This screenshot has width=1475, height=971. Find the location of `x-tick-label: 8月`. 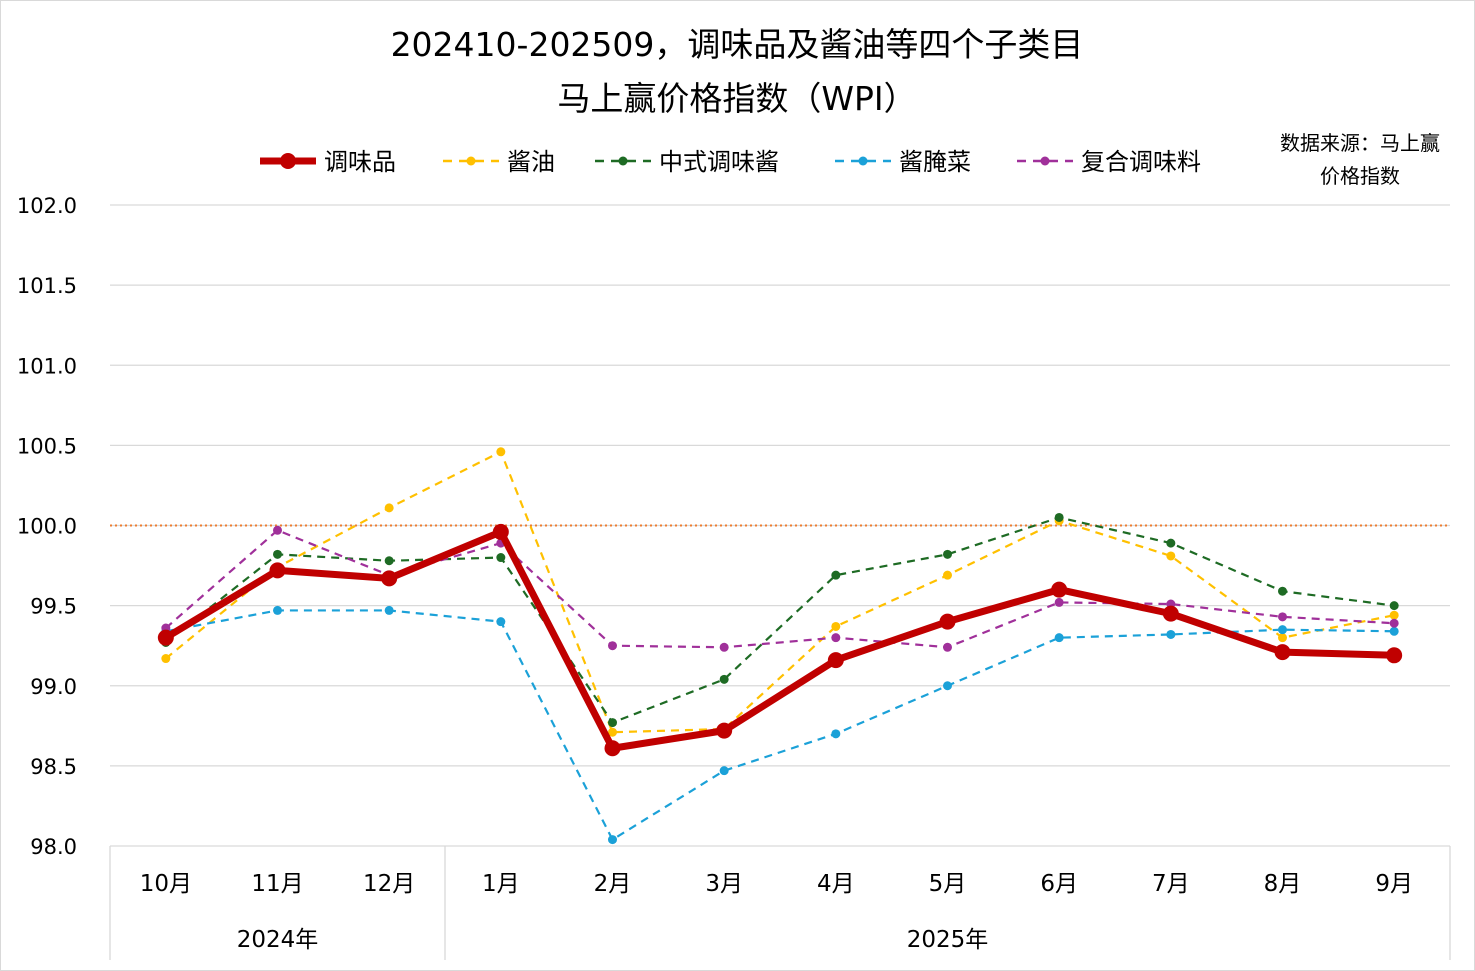

x-tick-label: 8月 is located at coordinates (1283, 884).